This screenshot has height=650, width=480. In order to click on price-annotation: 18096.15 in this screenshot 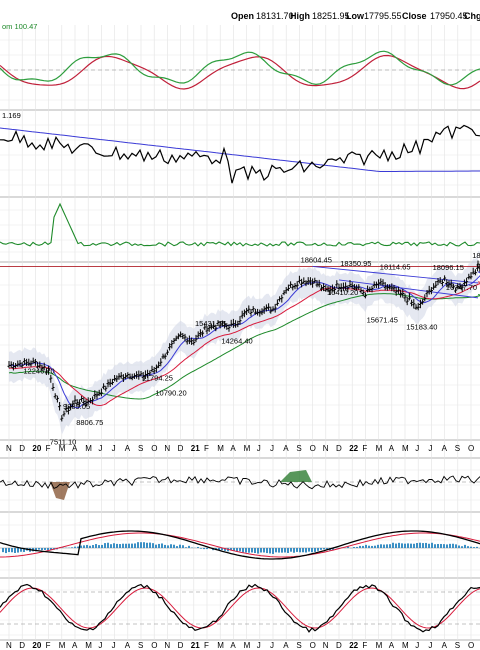, I will do `click(448, 267)`.